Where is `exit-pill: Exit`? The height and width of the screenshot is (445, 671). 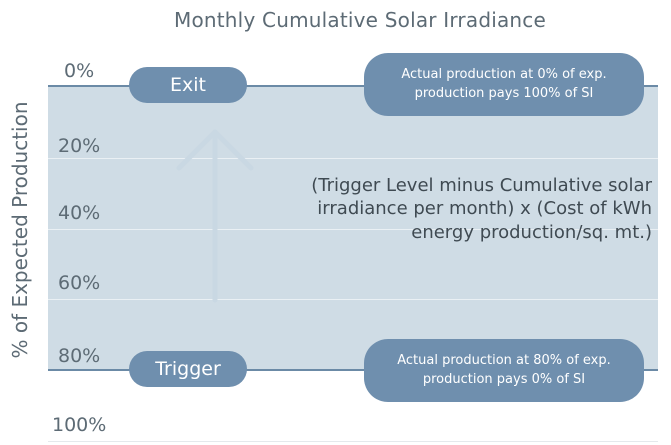
exit-pill: Exit is located at coordinates (188, 85).